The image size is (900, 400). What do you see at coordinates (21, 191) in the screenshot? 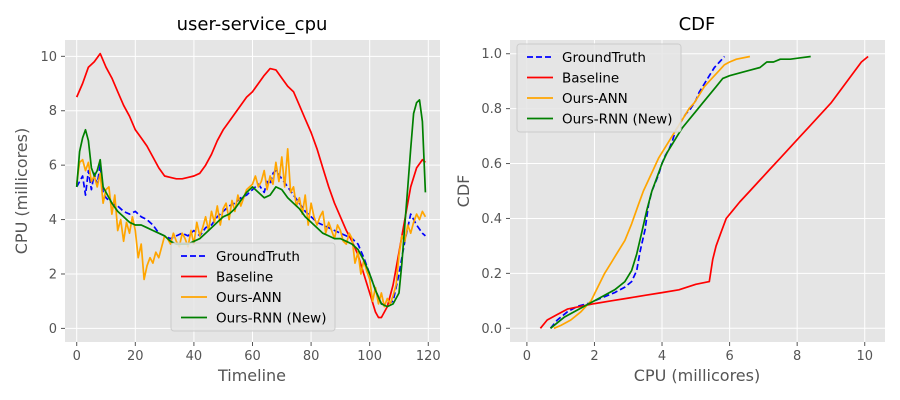
I see `left-y-axis-label: CPU (millicores)` at bounding box center [21, 191].